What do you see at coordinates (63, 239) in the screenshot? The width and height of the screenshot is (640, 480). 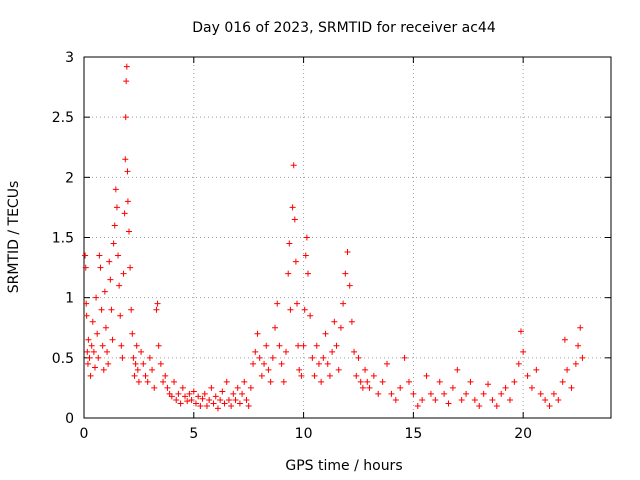 I see `y-tick-label: 1.5` at bounding box center [63, 239].